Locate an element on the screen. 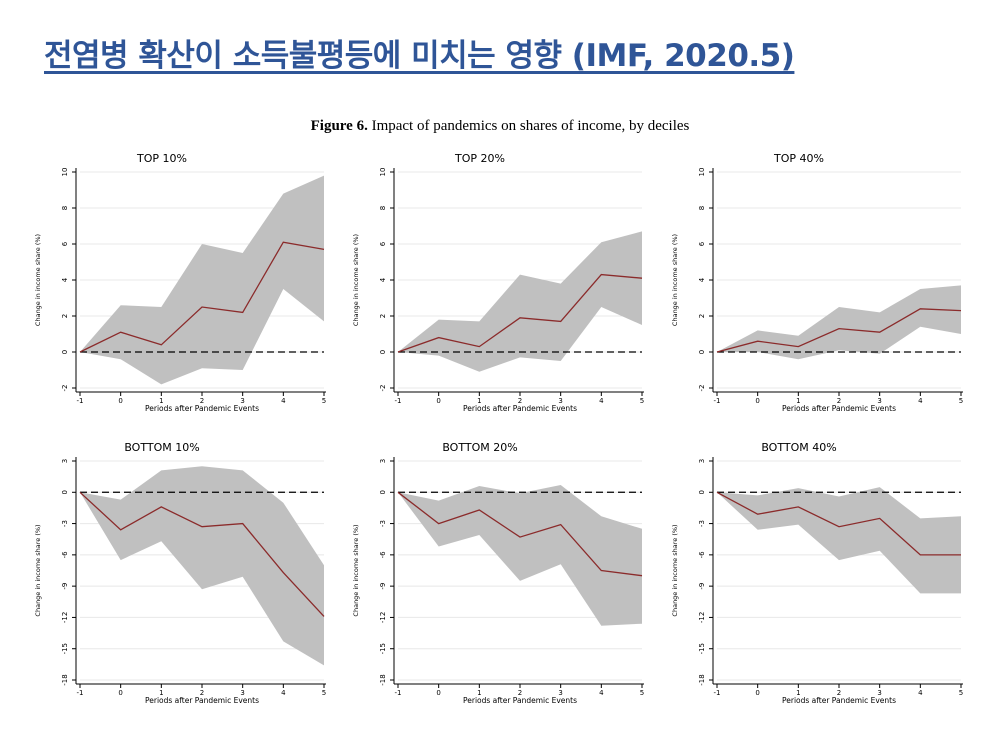 This screenshot has width=1000, height=750. y-tick-label-0-1: 0 is located at coordinates (65, 352).